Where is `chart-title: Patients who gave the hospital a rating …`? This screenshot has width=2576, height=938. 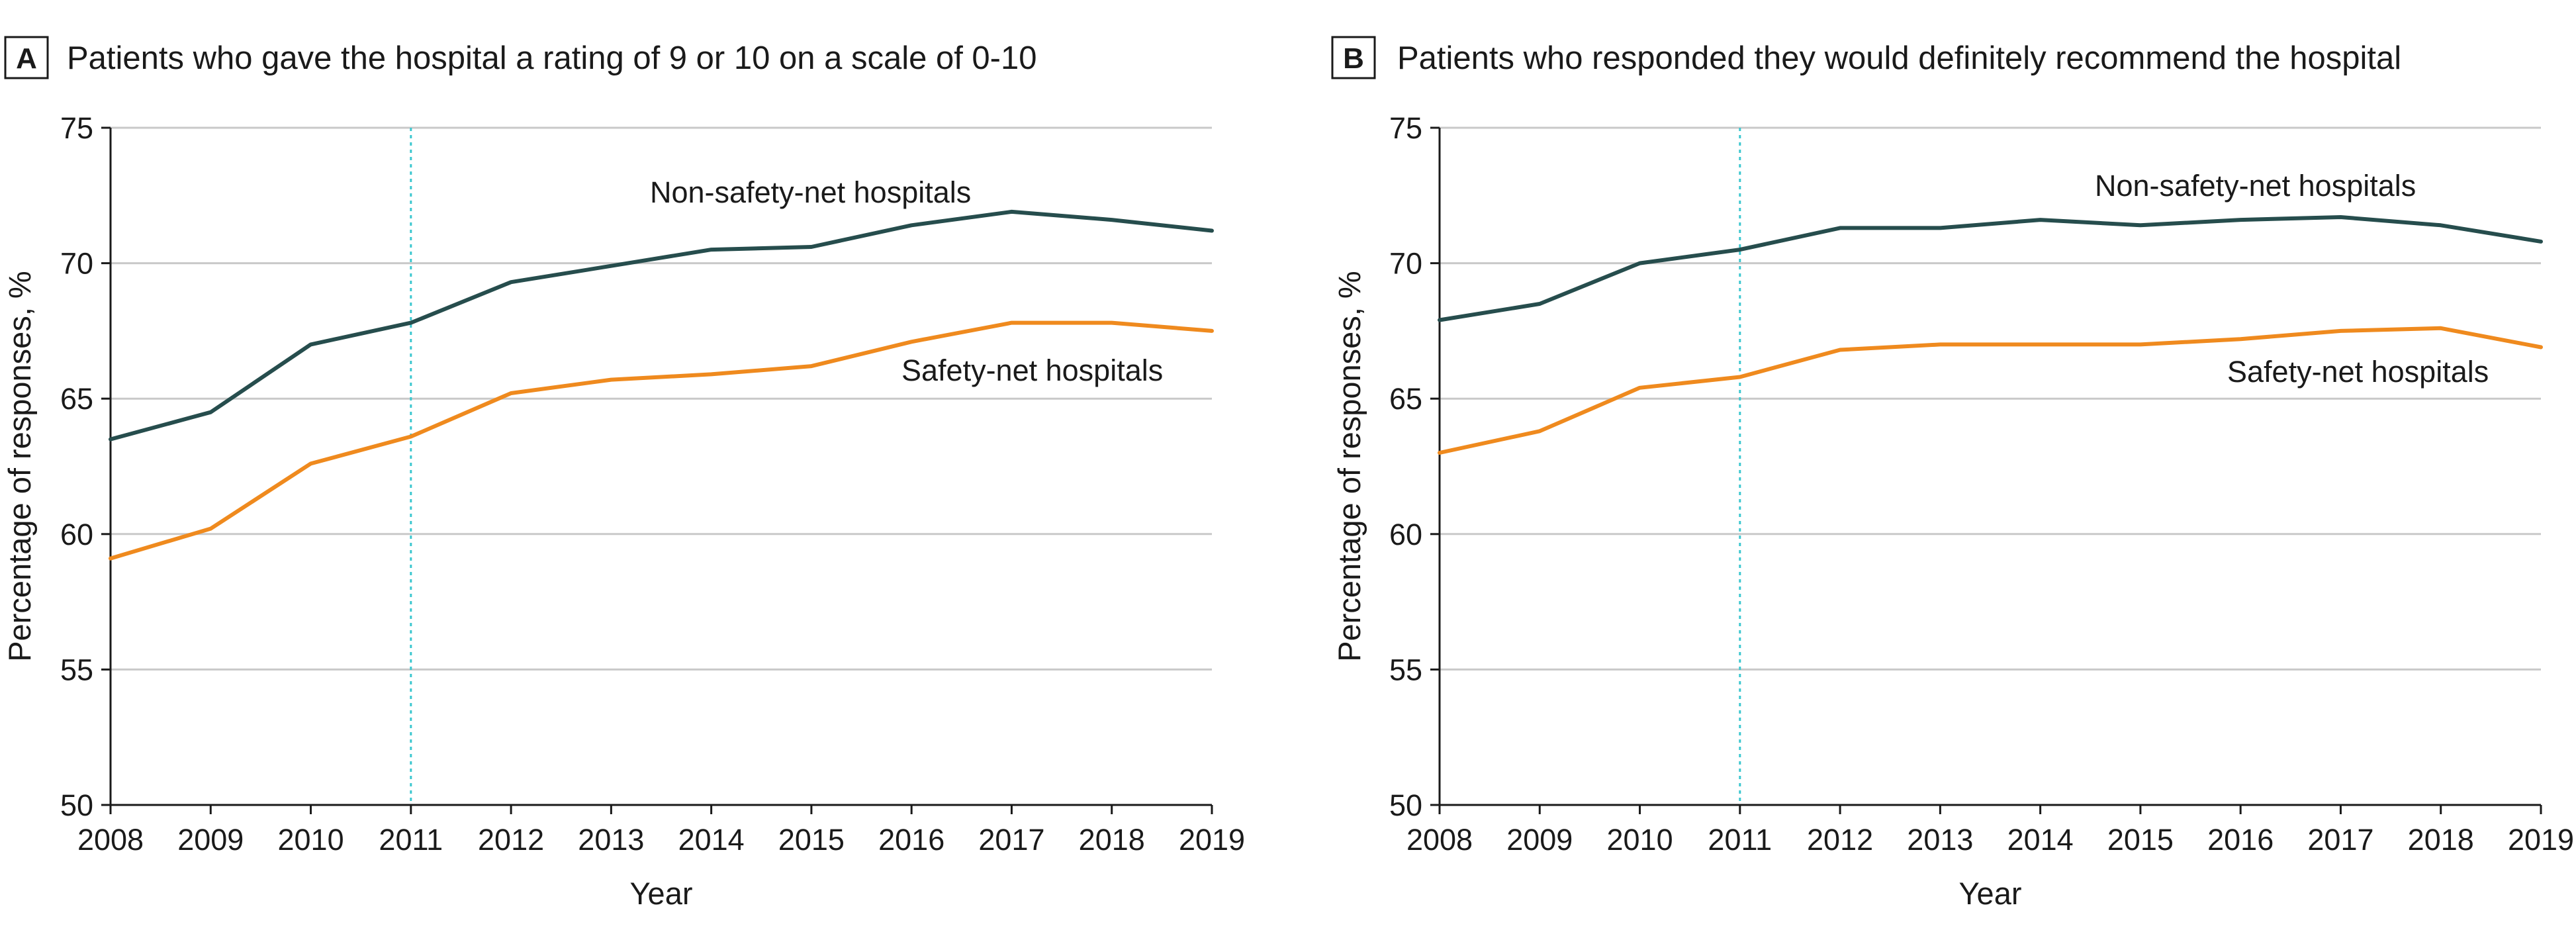 chart-title: Patients who gave the hospital a rating … is located at coordinates (552, 58).